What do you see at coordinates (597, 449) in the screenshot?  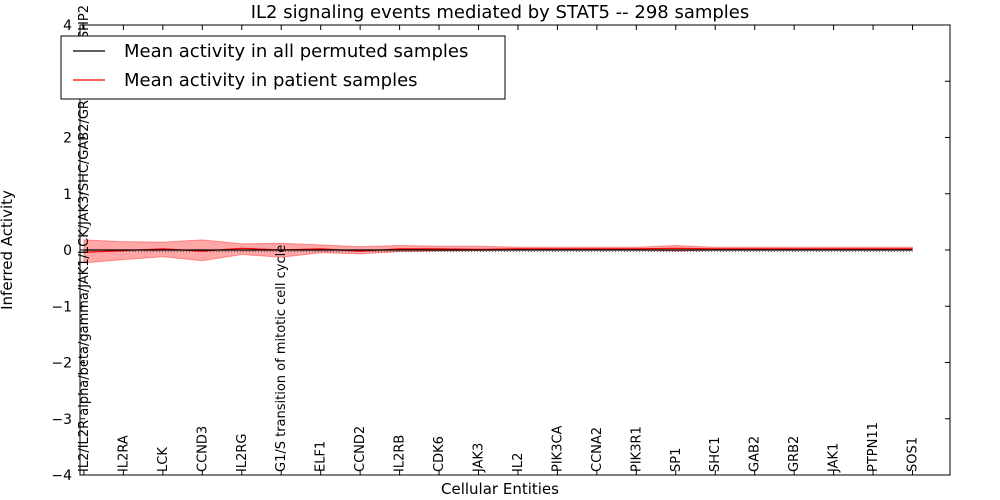 I see `x-category-label: CCNA2` at bounding box center [597, 449].